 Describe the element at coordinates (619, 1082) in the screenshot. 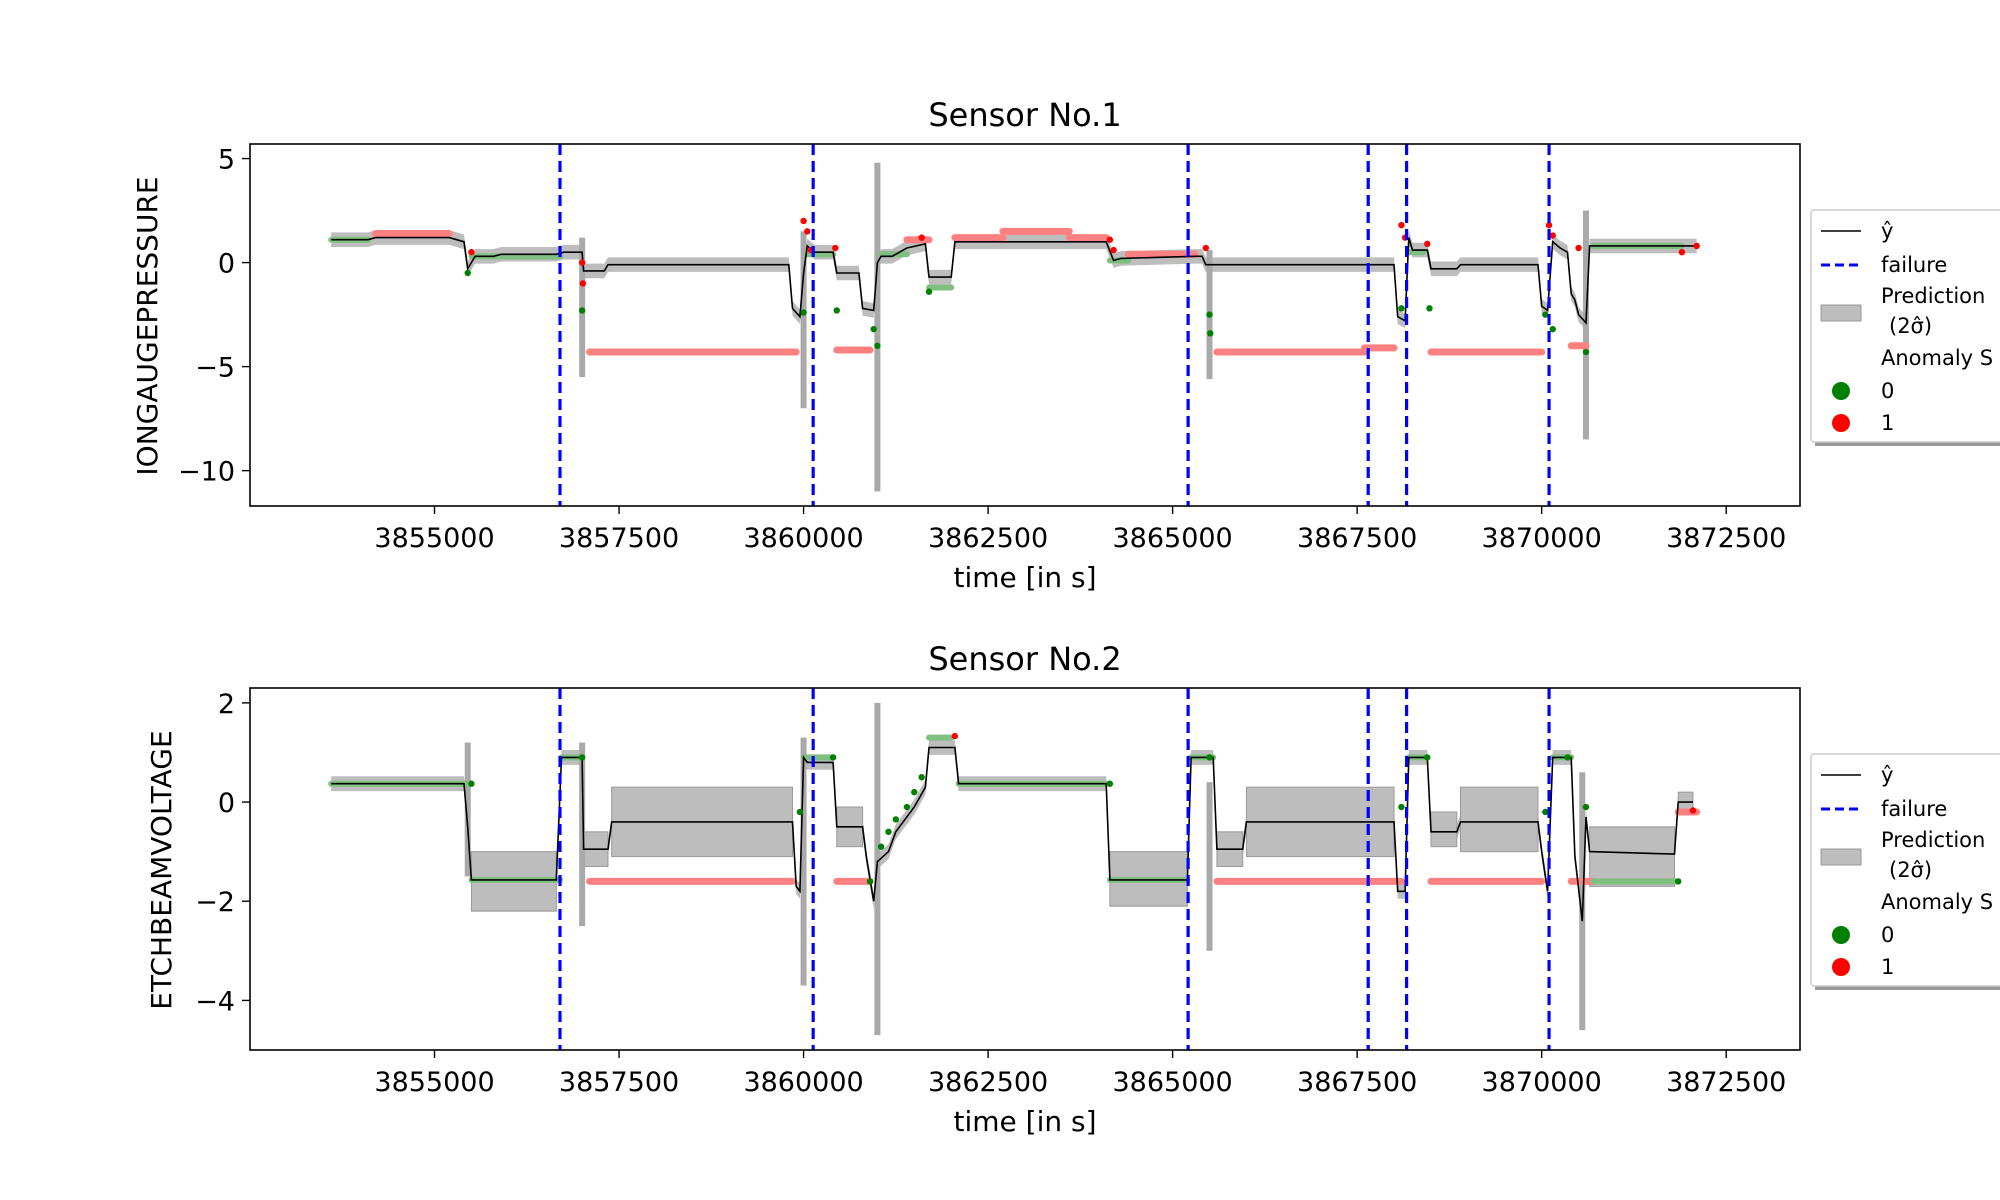

I see `x-tick-label: 3857500` at that location.